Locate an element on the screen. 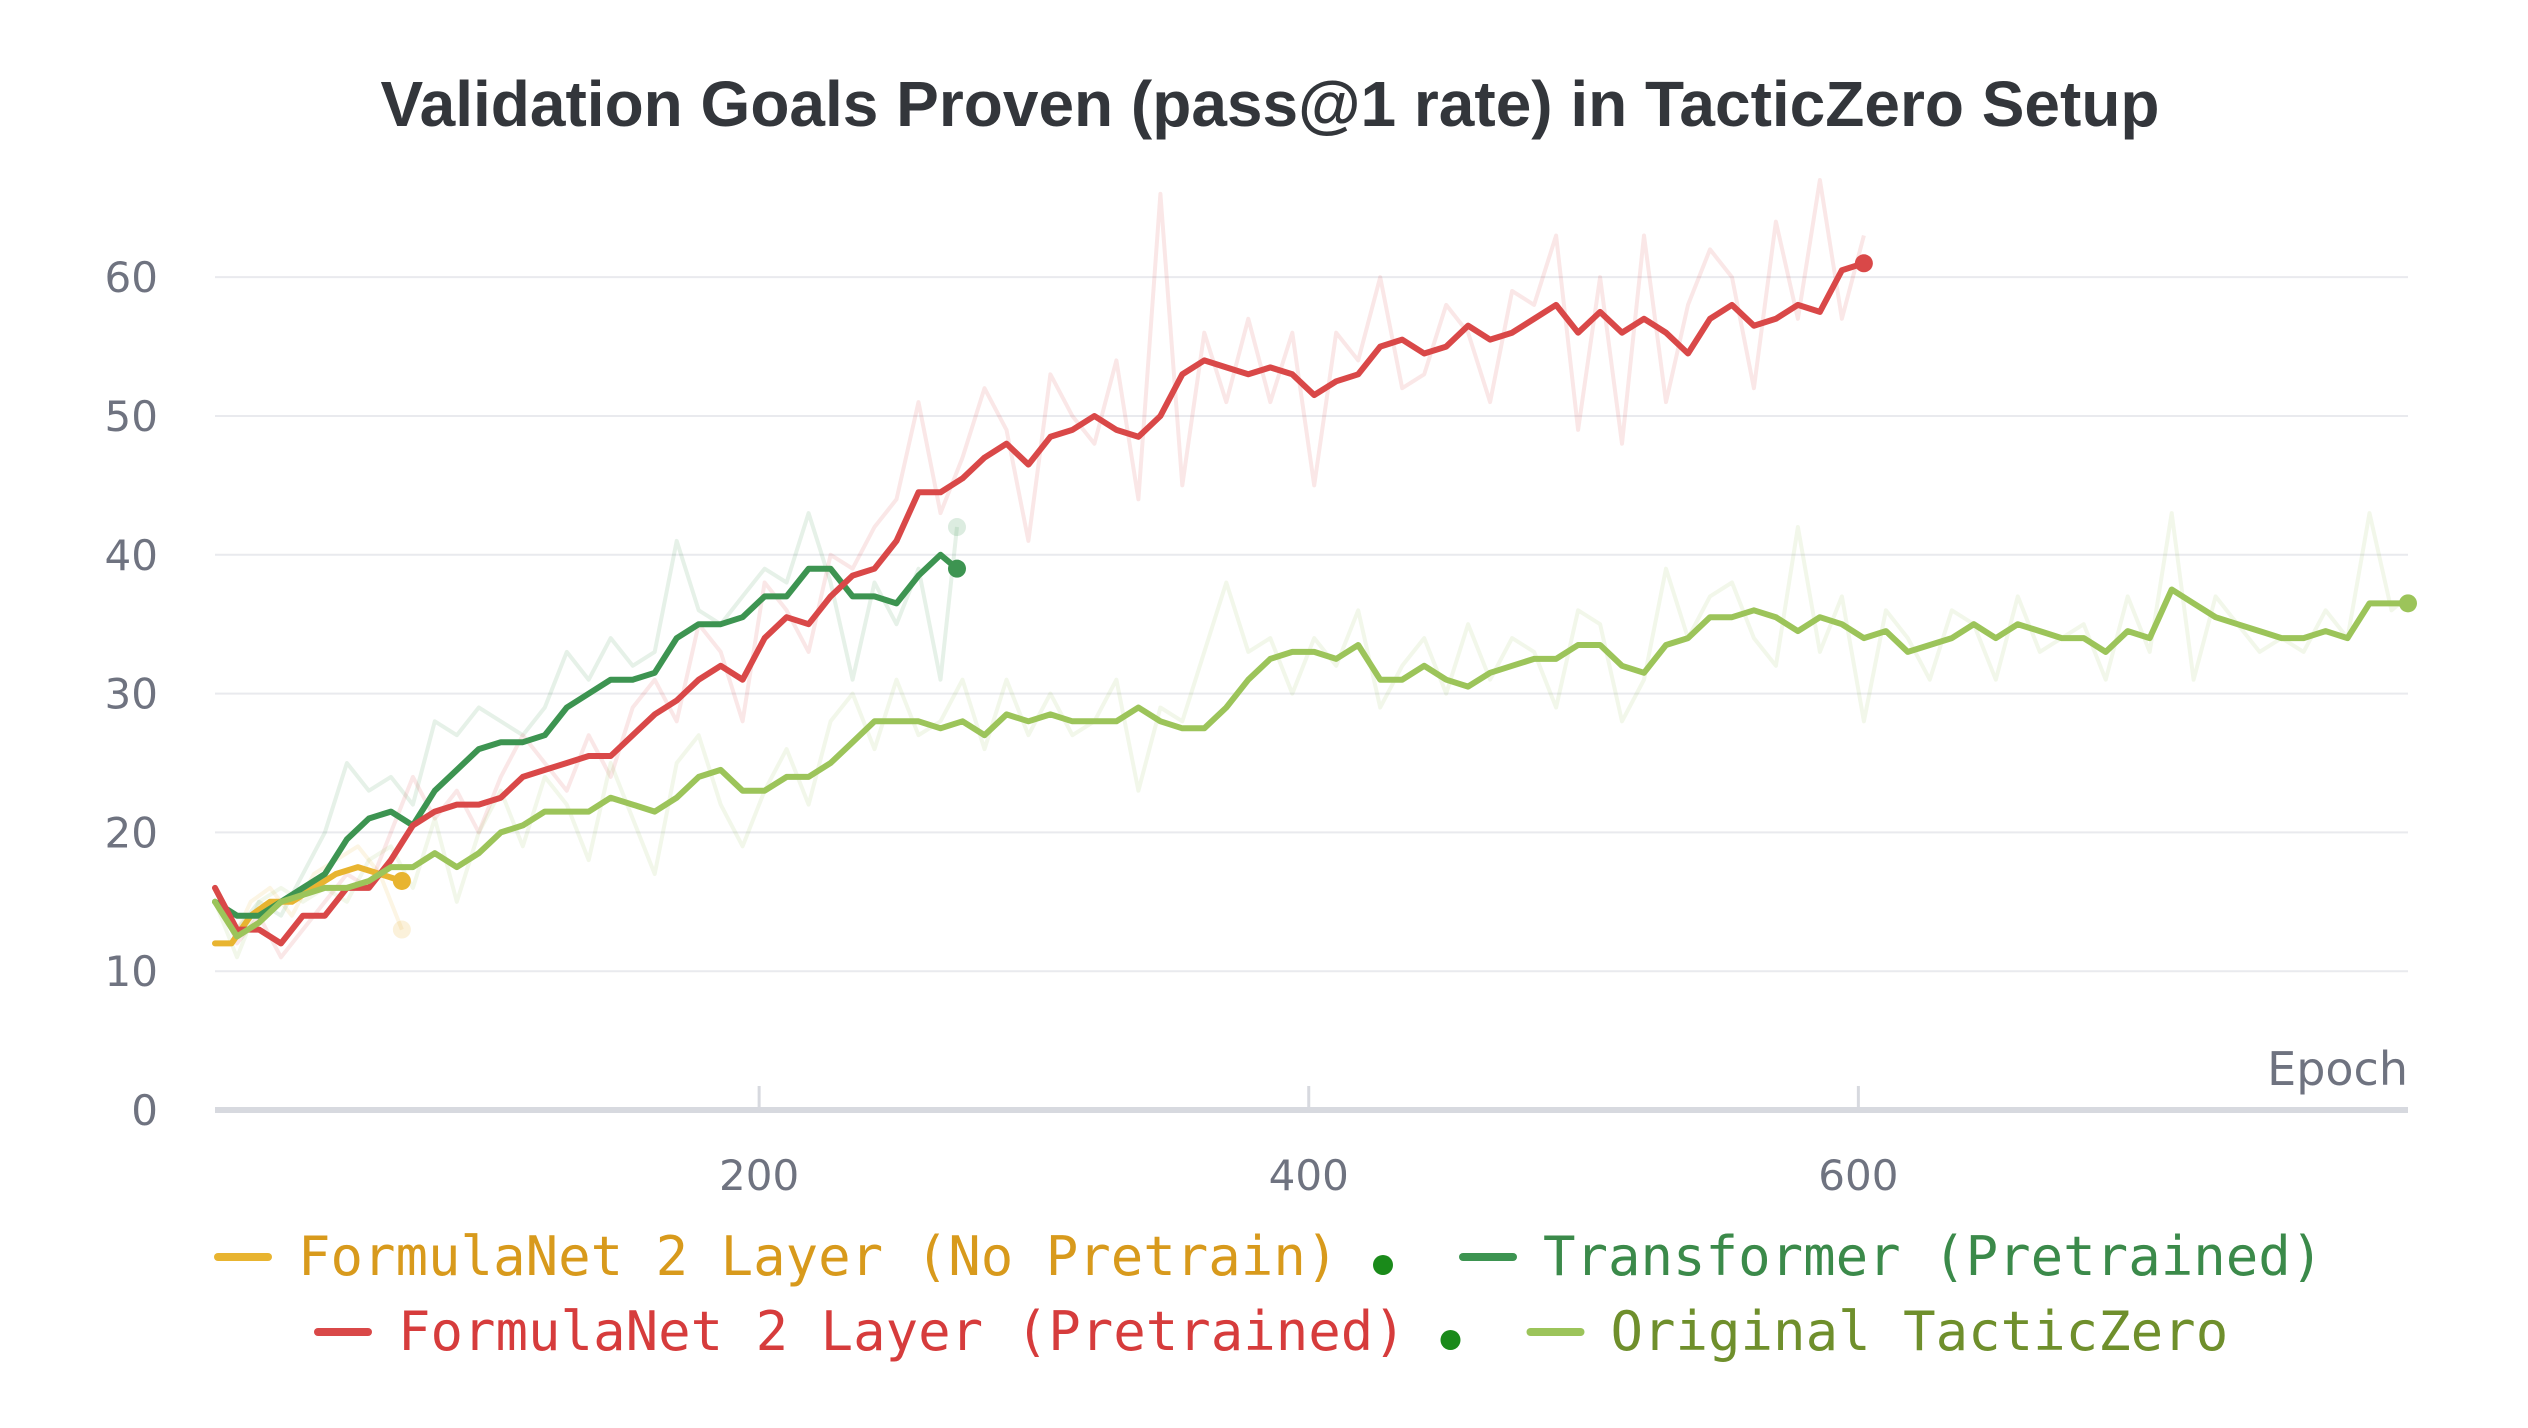 This screenshot has width=2528, height=1428. x-tick-label: 400 is located at coordinates (1309, 1175).